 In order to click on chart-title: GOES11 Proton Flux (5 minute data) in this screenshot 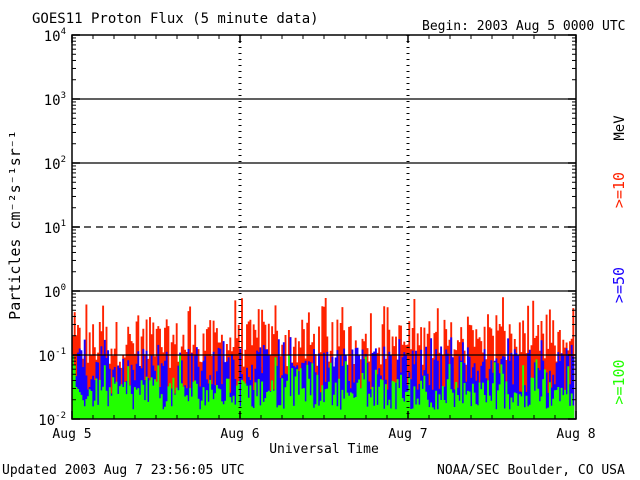, I will do `click(175, 19)`.